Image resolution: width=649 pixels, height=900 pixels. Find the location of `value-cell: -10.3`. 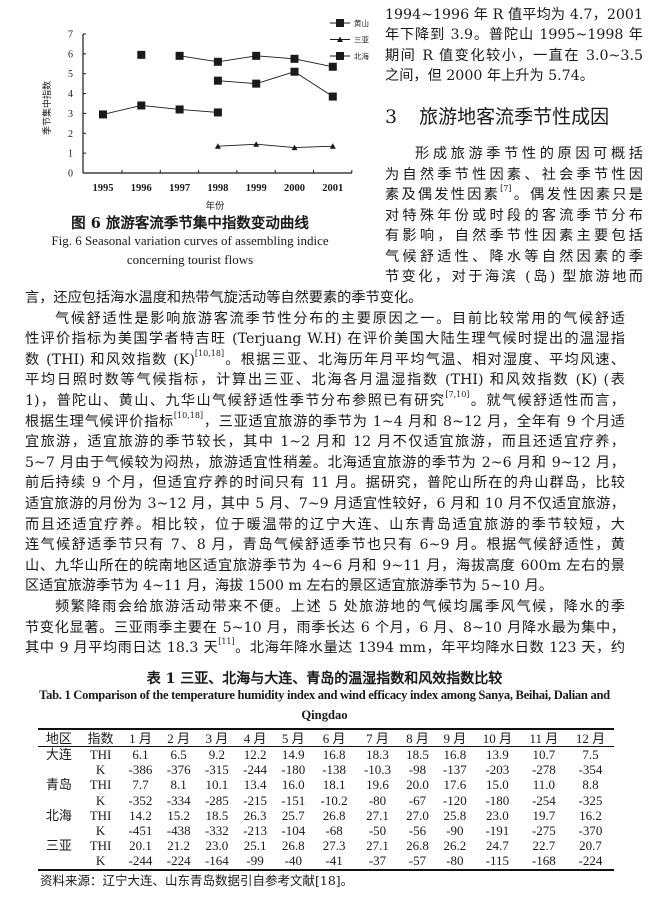

value-cell: -10.3 is located at coordinates (377, 770).